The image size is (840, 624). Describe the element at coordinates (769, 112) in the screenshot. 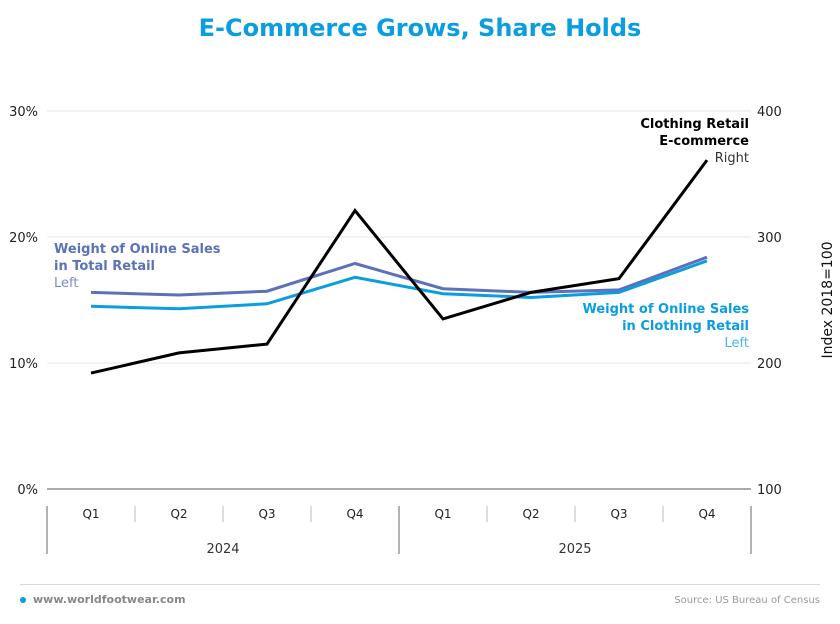

I see `right-tick-label: 400` at that location.